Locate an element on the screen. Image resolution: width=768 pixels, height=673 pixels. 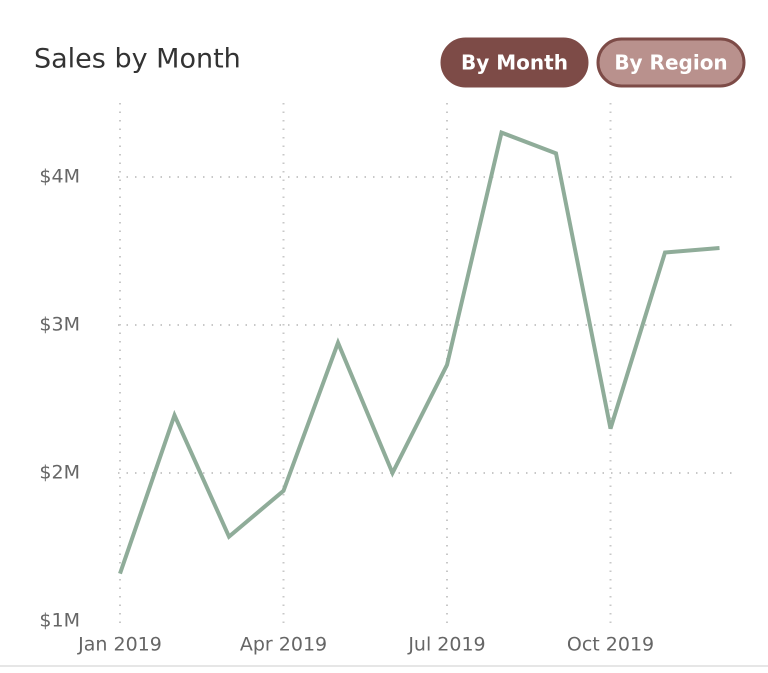
button-label: By Month is located at coordinates (514, 63).